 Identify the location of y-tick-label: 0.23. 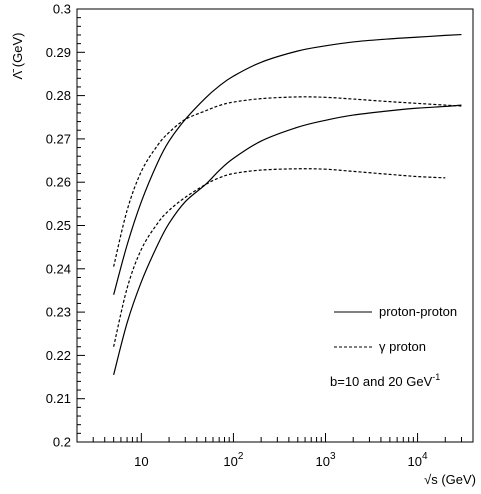
(58, 312).